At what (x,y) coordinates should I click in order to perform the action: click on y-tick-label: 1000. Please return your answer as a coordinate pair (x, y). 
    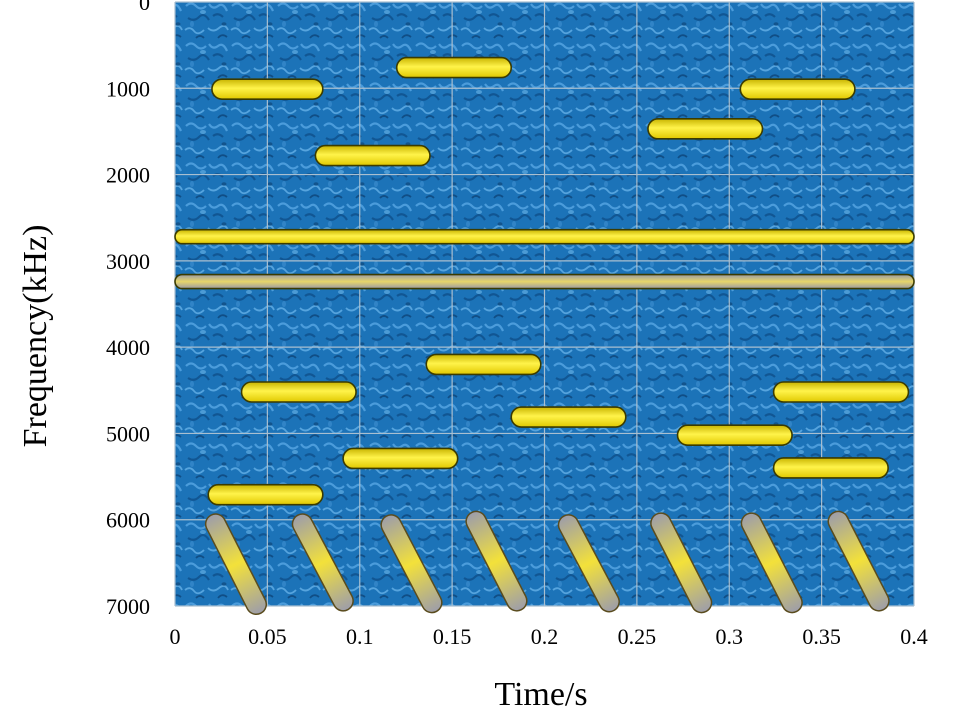
    Looking at the image, I should click on (128, 88).